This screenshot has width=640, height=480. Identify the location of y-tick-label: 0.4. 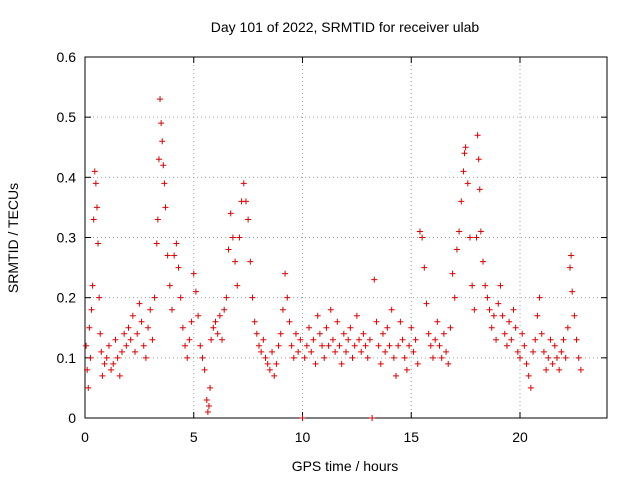
(67, 177).